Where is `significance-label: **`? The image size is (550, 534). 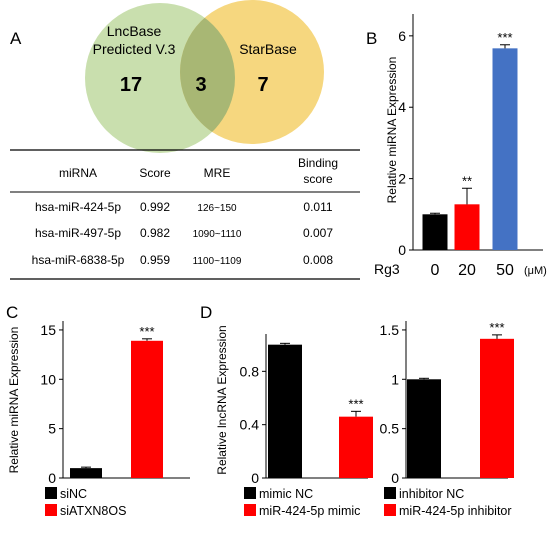
significance-label: ** is located at coordinates (467, 180).